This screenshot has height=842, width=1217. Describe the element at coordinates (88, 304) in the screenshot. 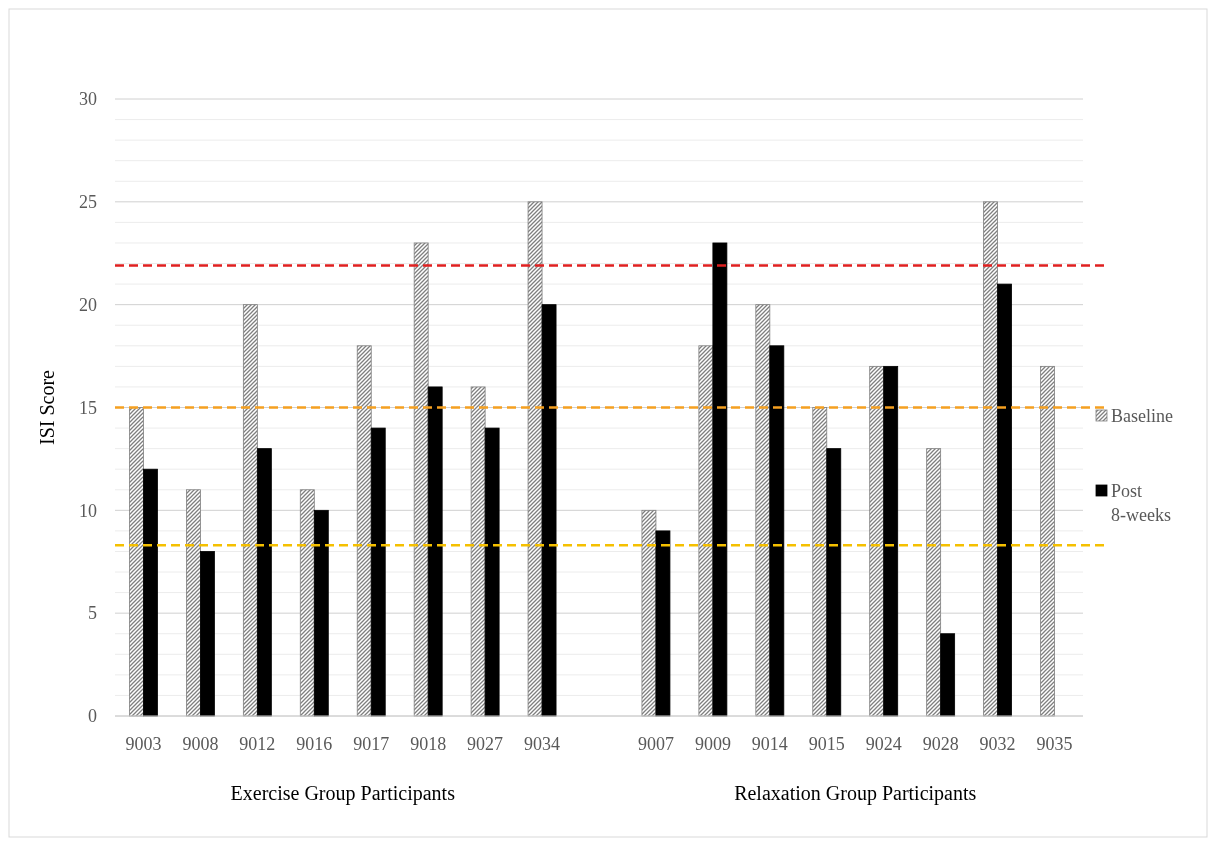

I see `y-tick-label: 20` at that location.